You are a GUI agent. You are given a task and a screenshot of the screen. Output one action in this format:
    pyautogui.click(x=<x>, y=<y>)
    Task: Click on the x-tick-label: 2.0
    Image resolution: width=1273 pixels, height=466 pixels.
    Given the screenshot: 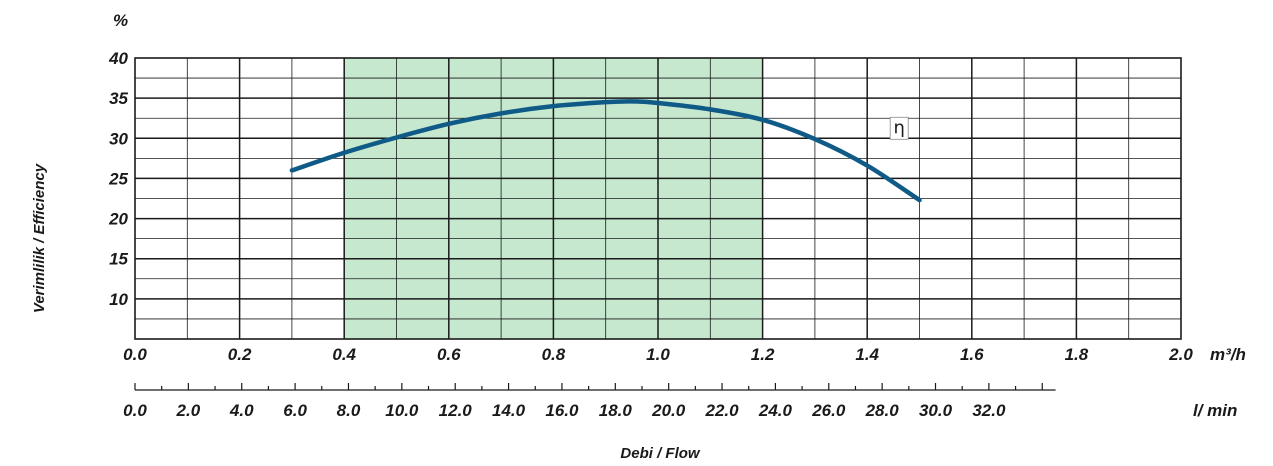 What is the action you would take?
    pyautogui.click(x=1180, y=354)
    